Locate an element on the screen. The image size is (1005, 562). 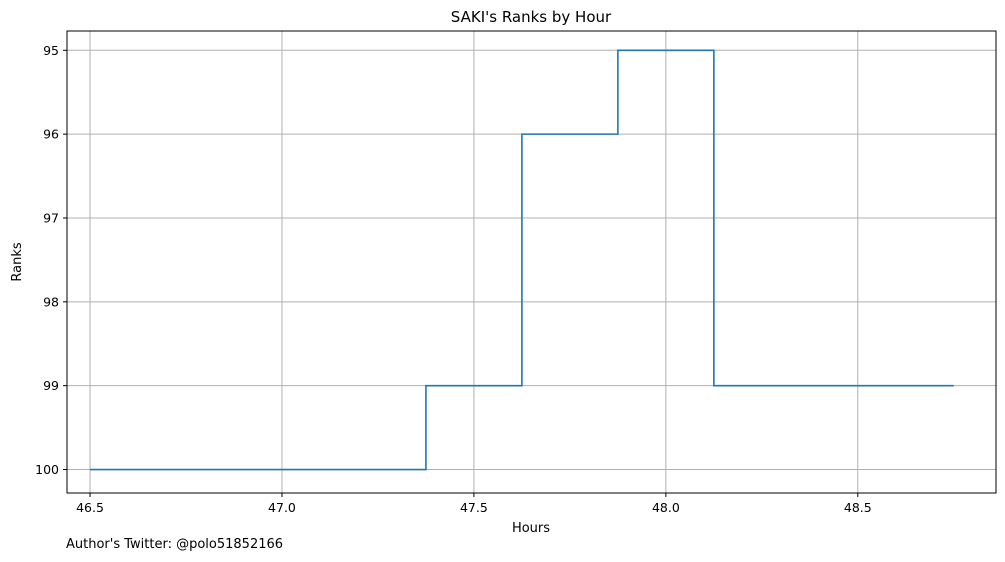
author-credit: Author's Twitter: @polo51852166 is located at coordinates (175, 544).